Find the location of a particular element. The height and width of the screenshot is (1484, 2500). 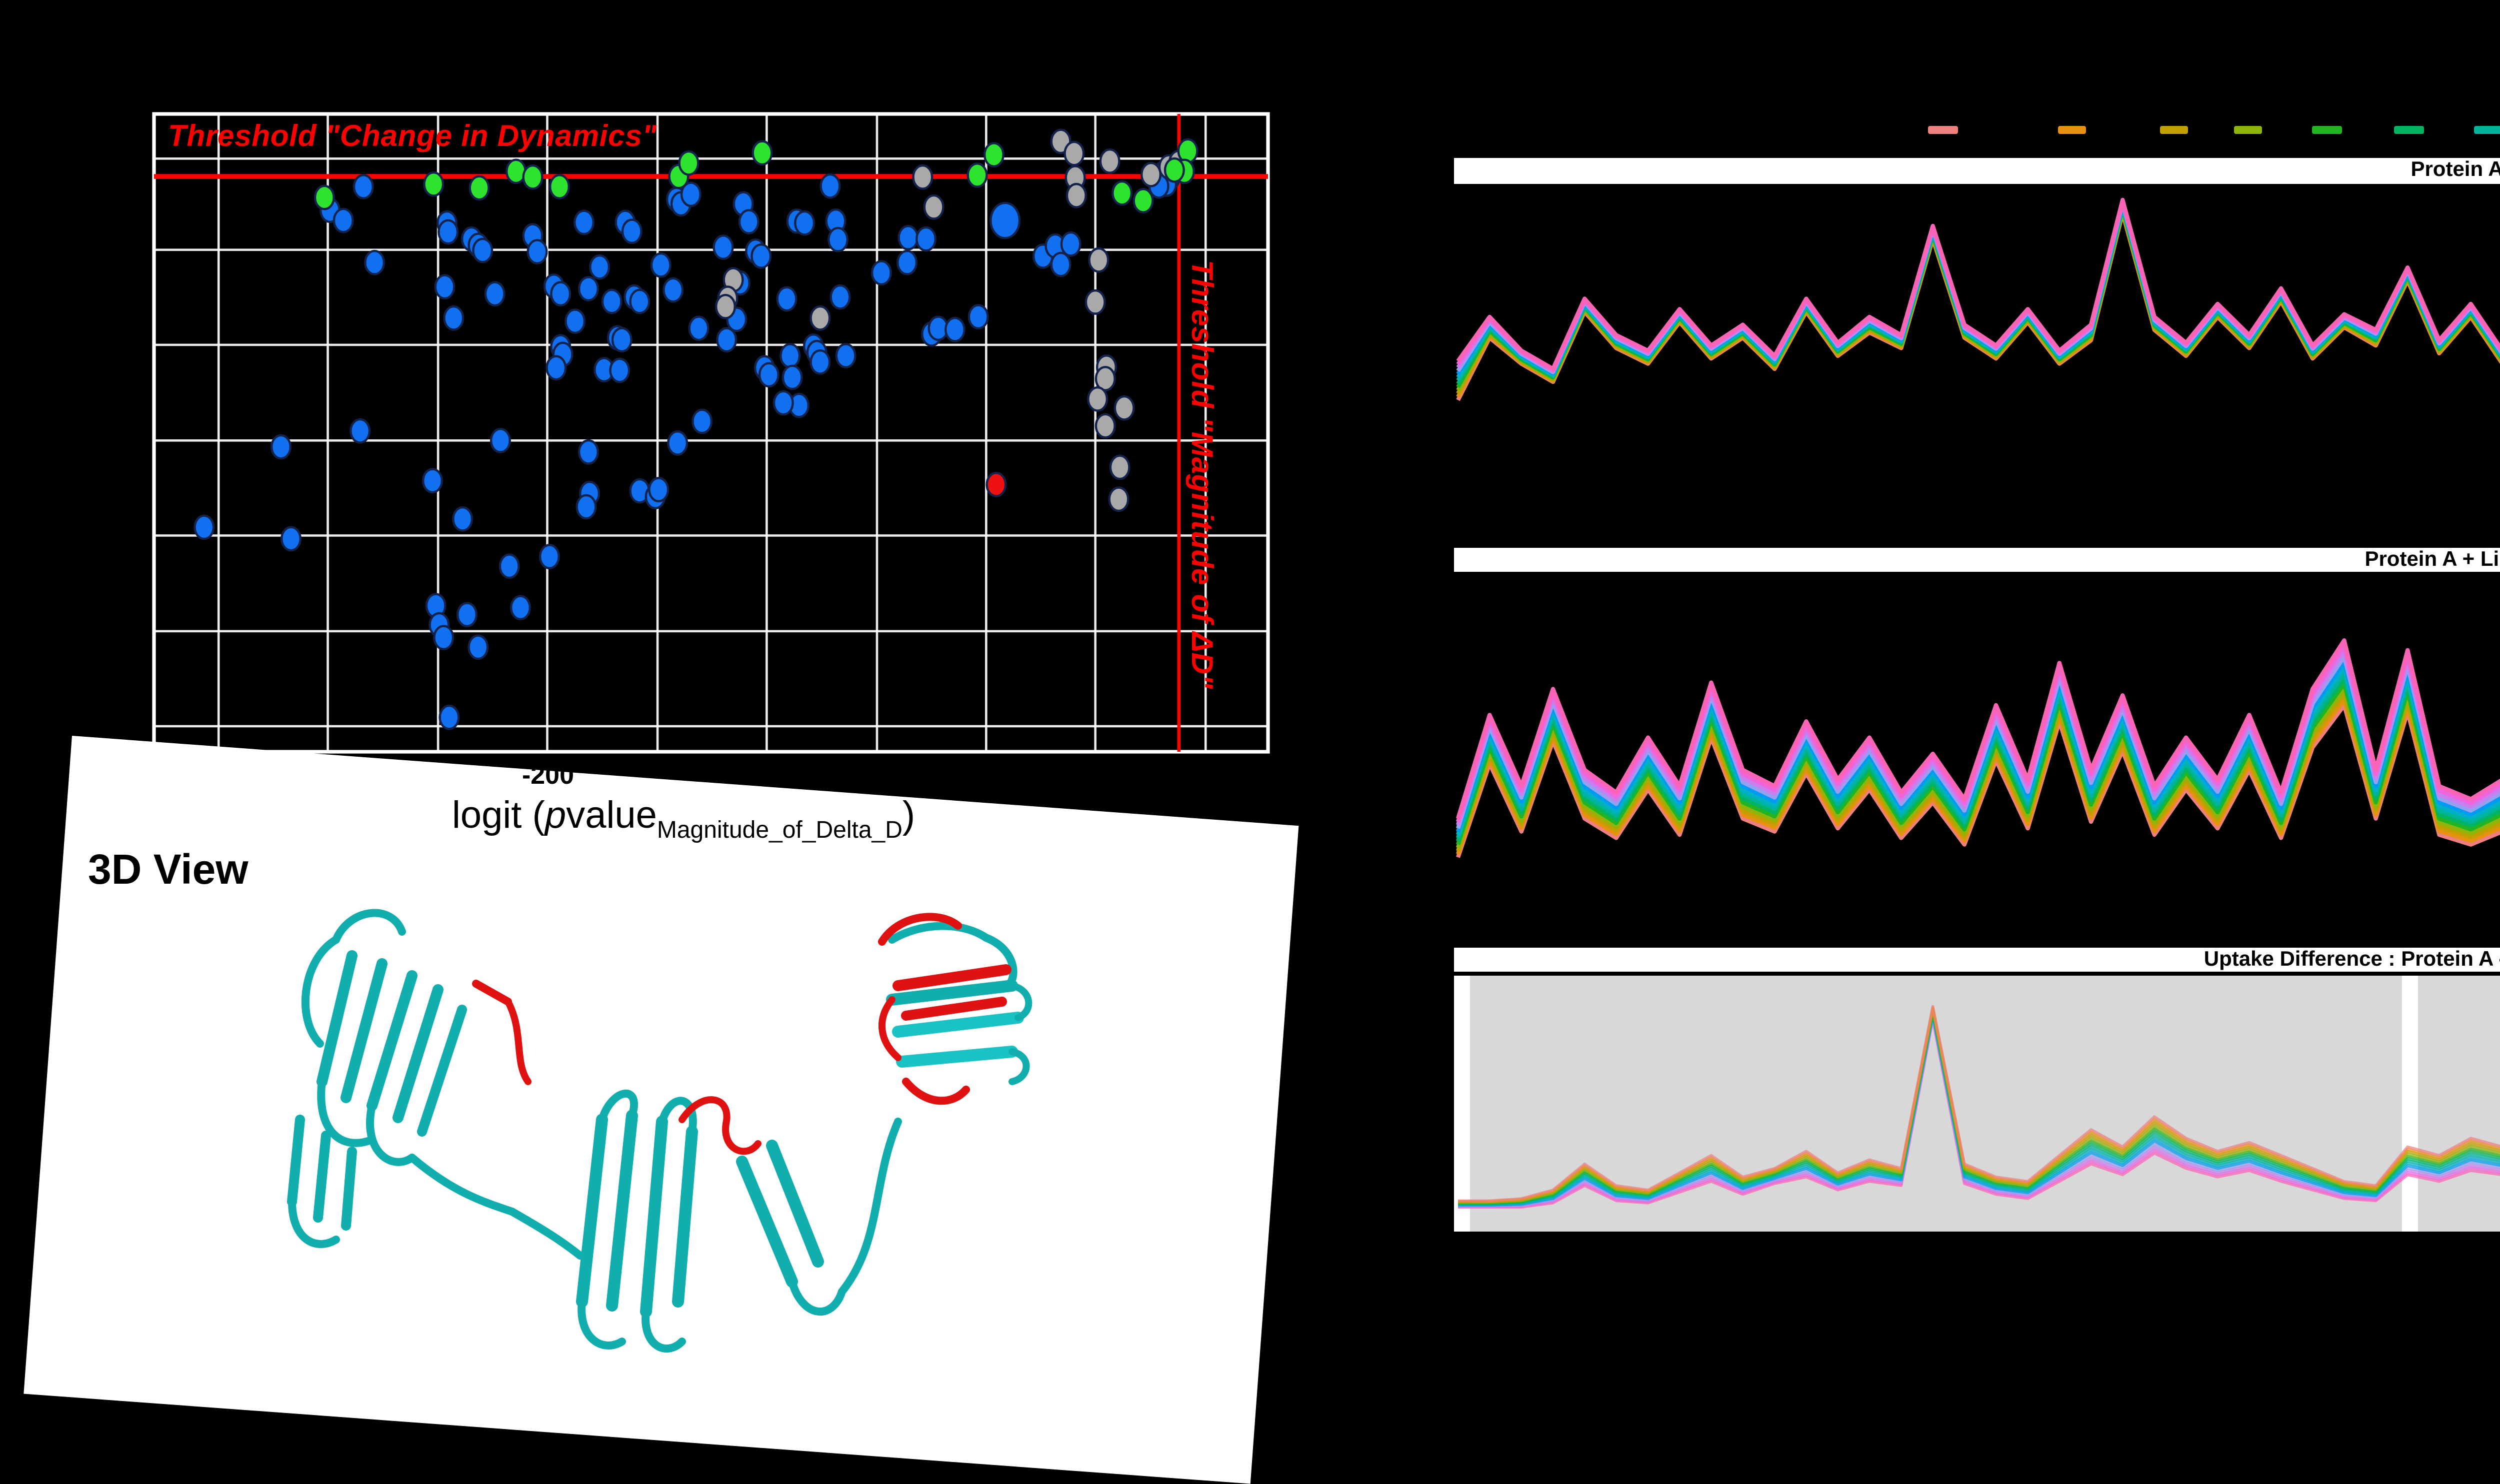

uptake-difference-plot is located at coordinates (1979, 1107).